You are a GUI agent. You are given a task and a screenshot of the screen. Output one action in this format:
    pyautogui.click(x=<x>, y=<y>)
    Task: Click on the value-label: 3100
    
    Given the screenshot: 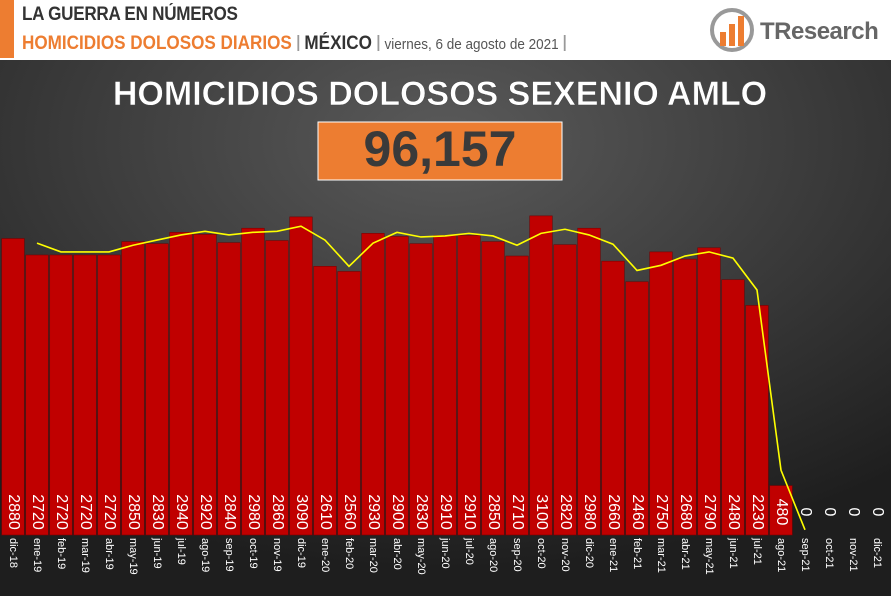 What is the action you would take?
    pyautogui.click(x=541, y=512)
    